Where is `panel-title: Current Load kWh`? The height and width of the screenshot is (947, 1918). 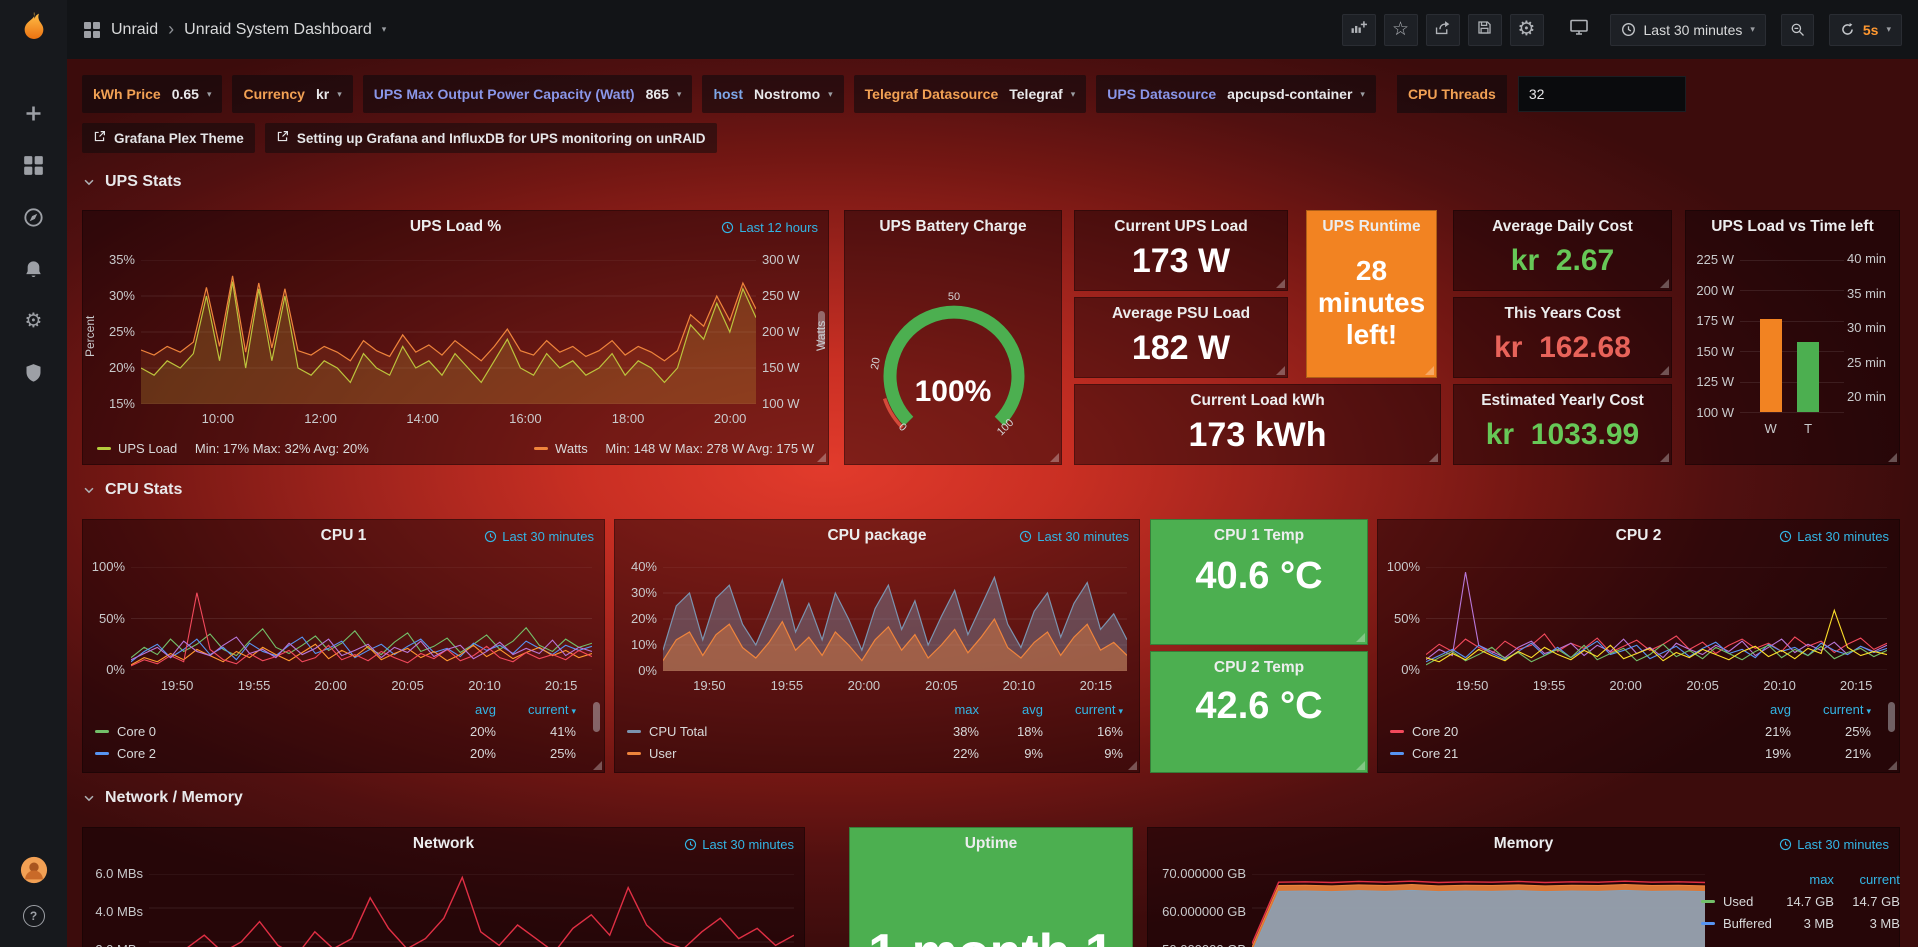
panel-title: Current Load kWh is located at coordinates (1257, 400).